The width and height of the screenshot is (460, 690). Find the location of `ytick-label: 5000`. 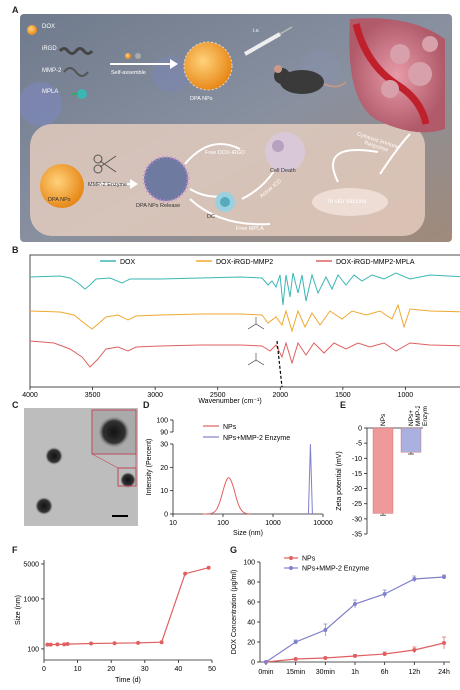

ytick-label: 5000 is located at coordinates (31, 564).